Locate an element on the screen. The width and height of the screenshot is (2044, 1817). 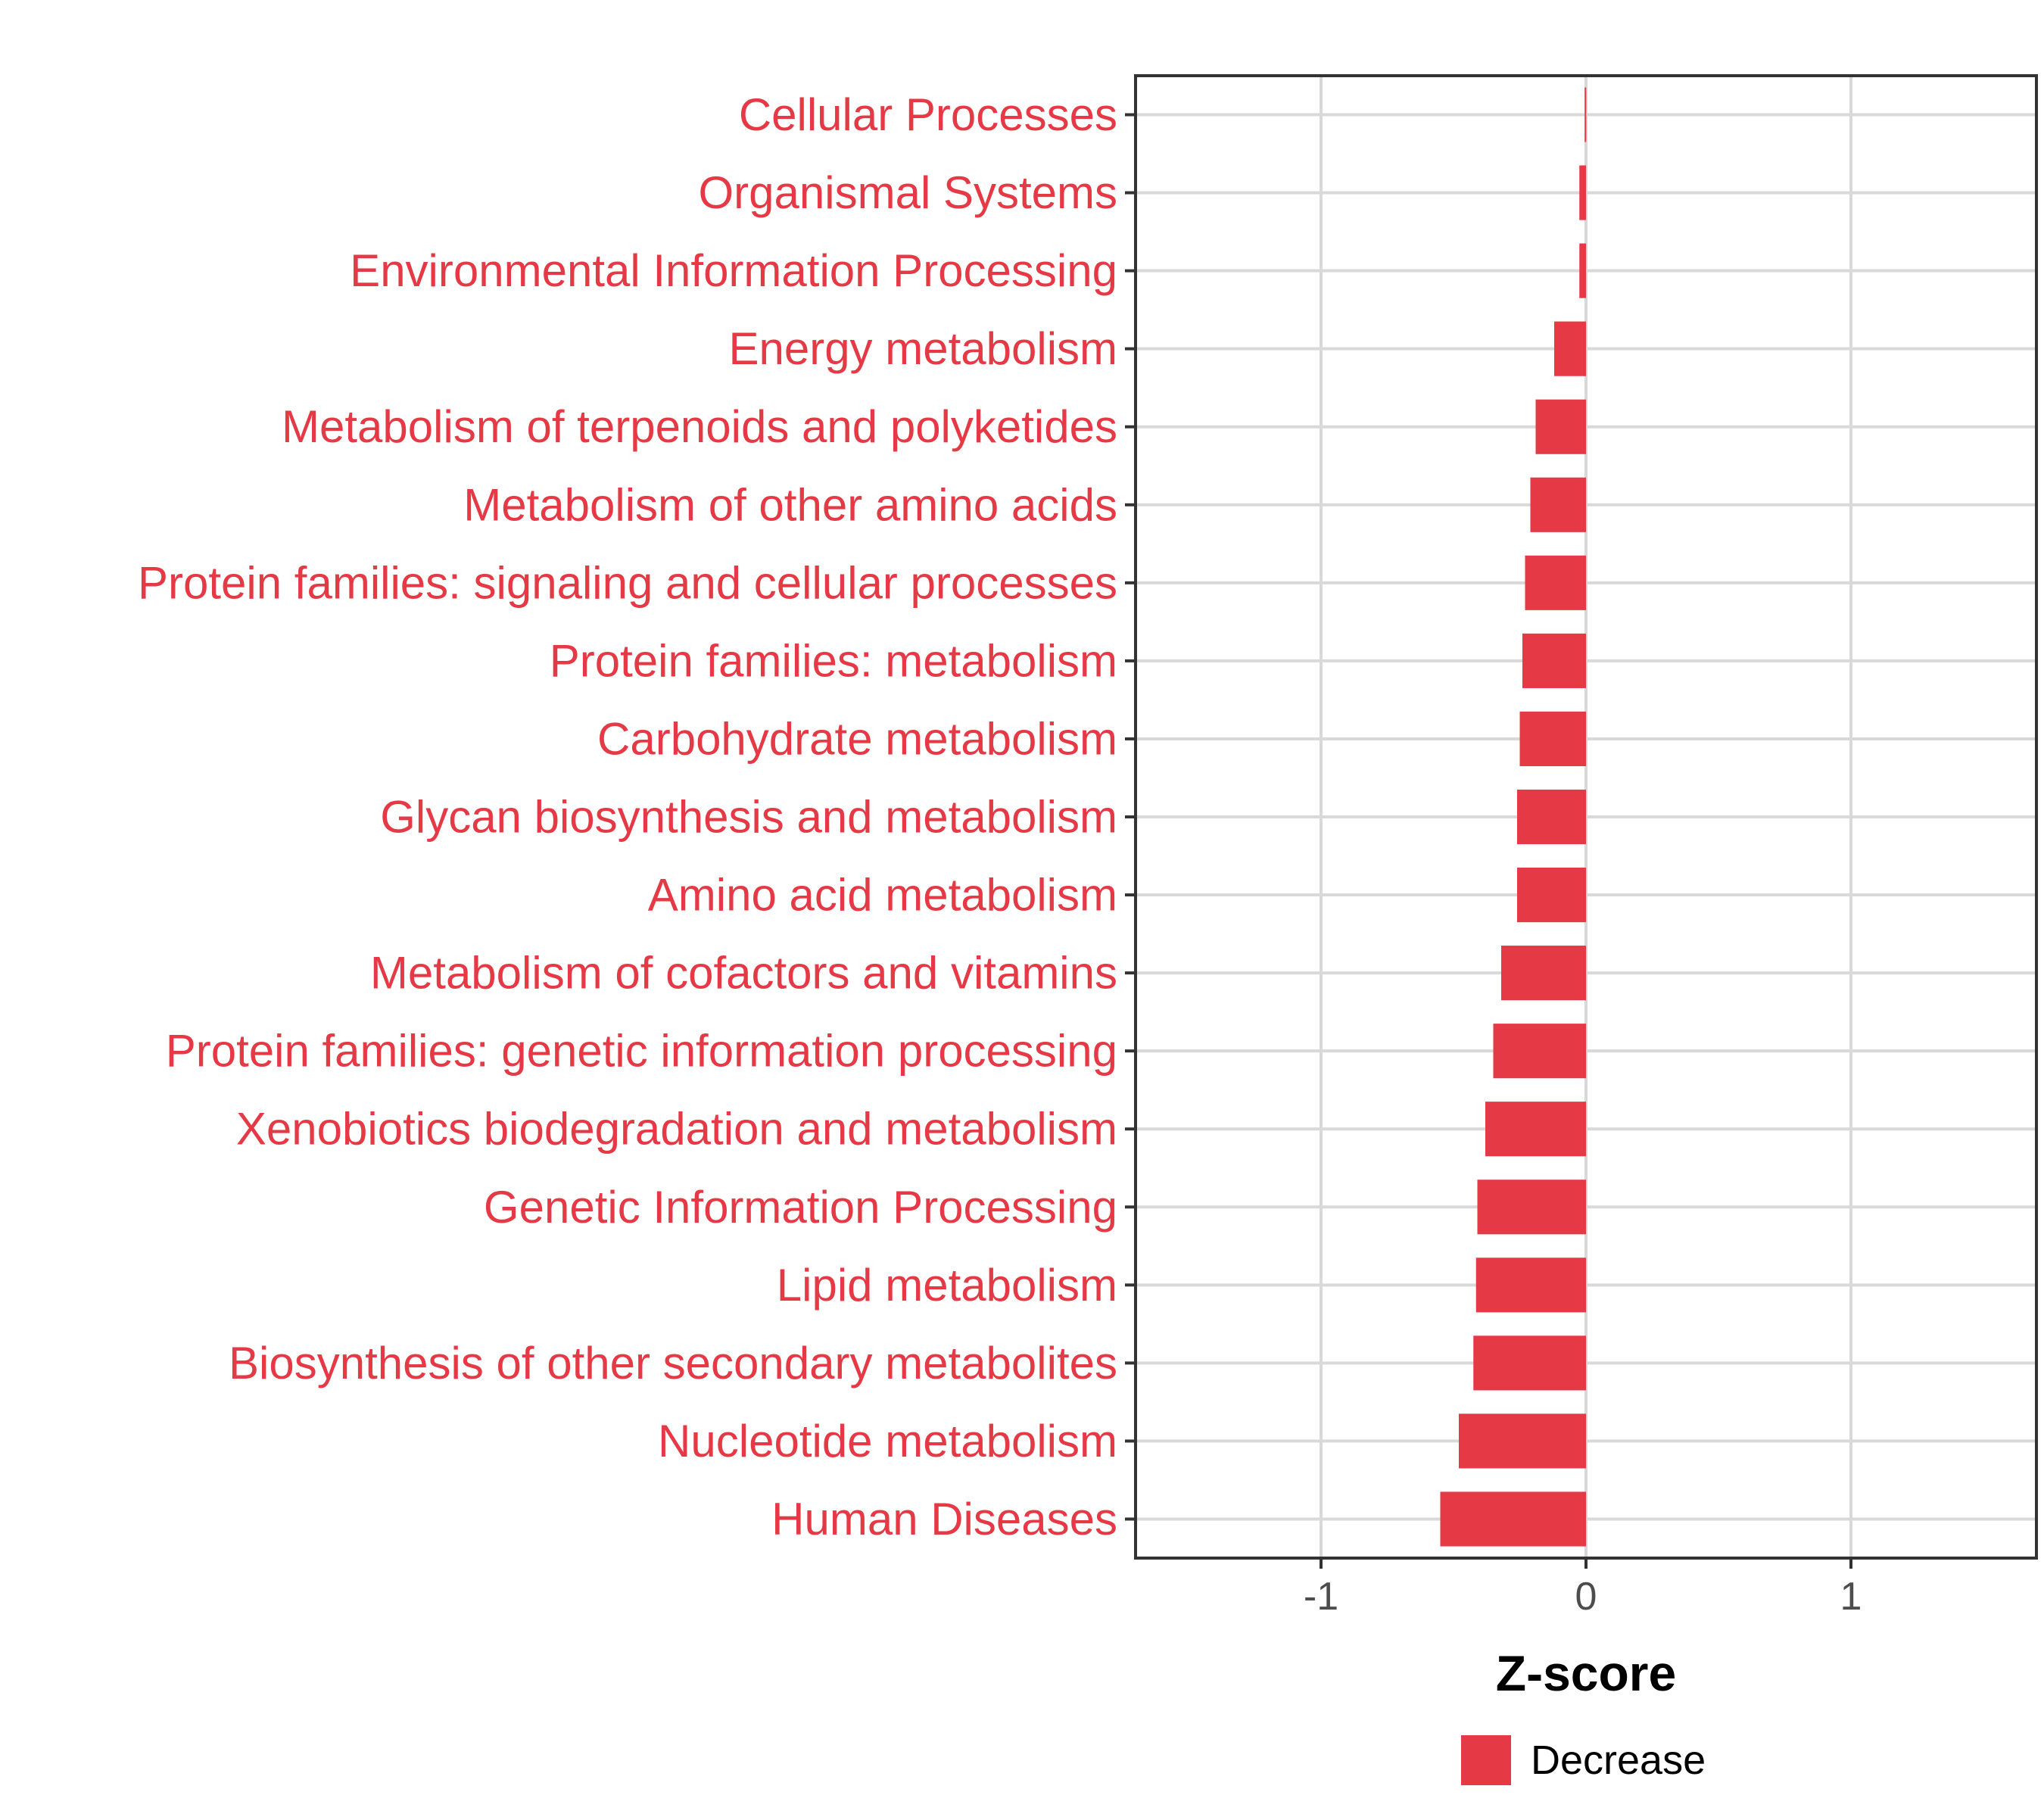
category-label: Carbohydrate metabolism is located at coordinates (857, 738).